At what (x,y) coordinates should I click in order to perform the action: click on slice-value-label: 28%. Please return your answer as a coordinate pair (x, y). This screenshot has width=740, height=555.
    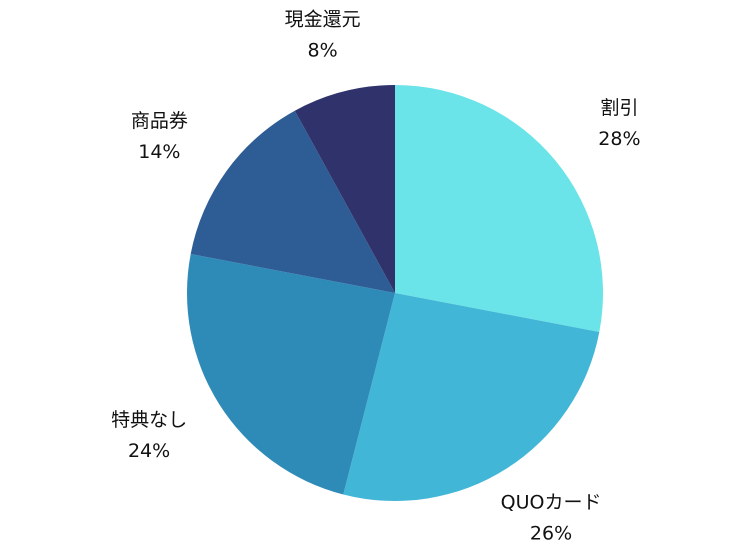
    Looking at the image, I should click on (619, 139).